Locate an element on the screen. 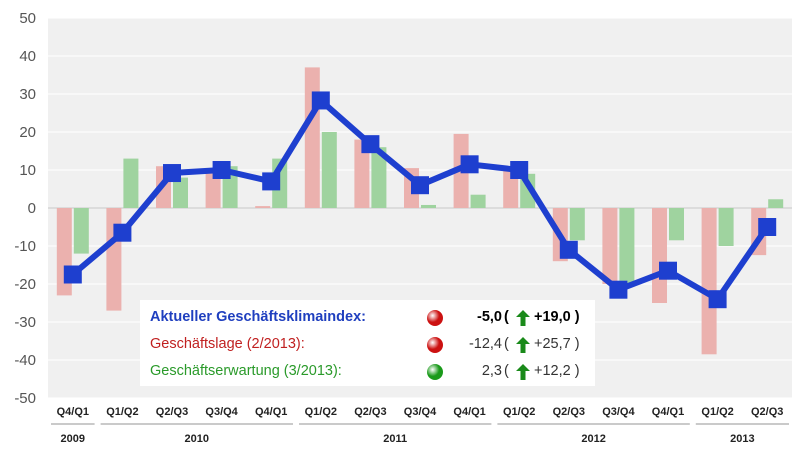 This screenshot has width=800, height=453. y-axis-ticks: 50 40 30 20 10 0 -10 -20 -30 -40 -50 is located at coordinates (25, 208).